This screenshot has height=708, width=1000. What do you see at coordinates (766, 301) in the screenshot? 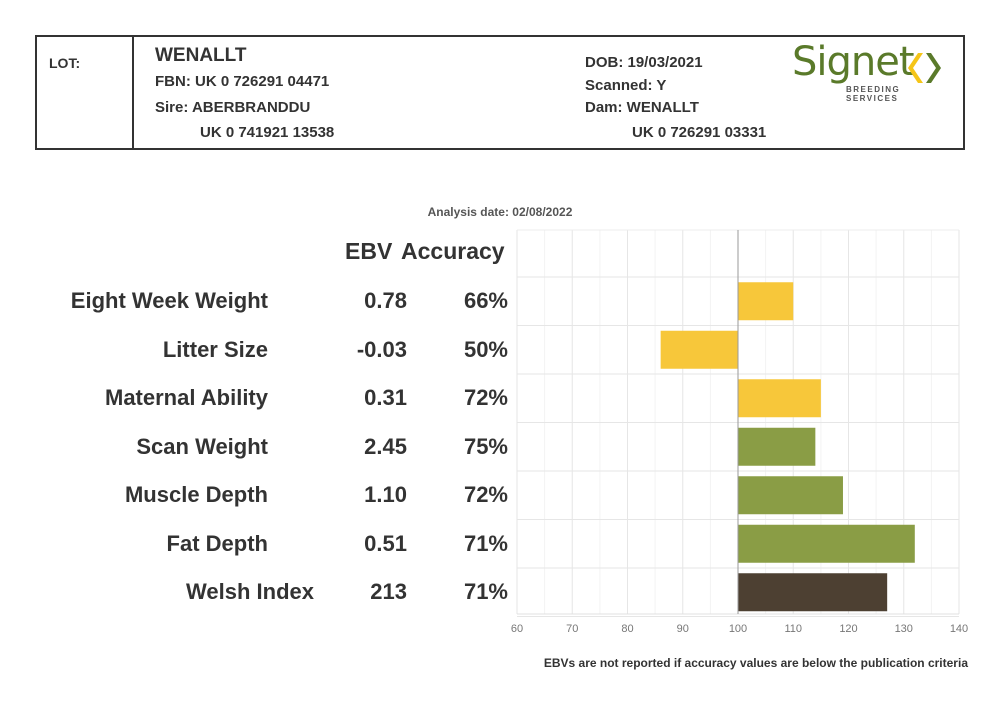
I see `bar-eight-week-weight` at bounding box center [766, 301].